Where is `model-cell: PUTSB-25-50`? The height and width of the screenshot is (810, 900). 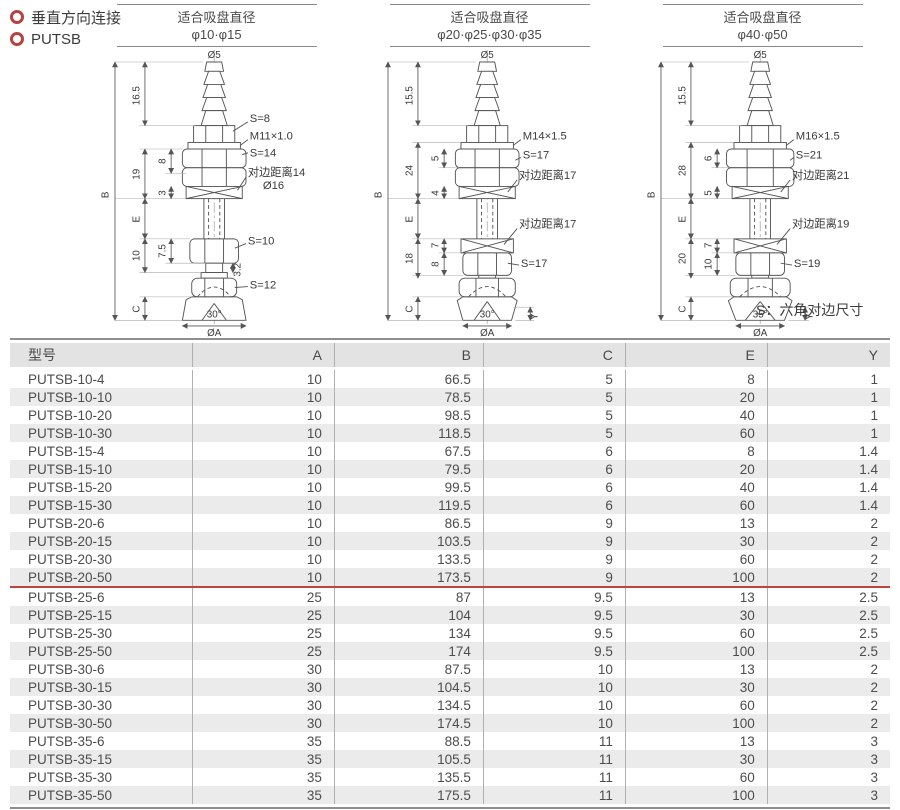
model-cell: PUTSB-25-50 is located at coordinates (101, 651).